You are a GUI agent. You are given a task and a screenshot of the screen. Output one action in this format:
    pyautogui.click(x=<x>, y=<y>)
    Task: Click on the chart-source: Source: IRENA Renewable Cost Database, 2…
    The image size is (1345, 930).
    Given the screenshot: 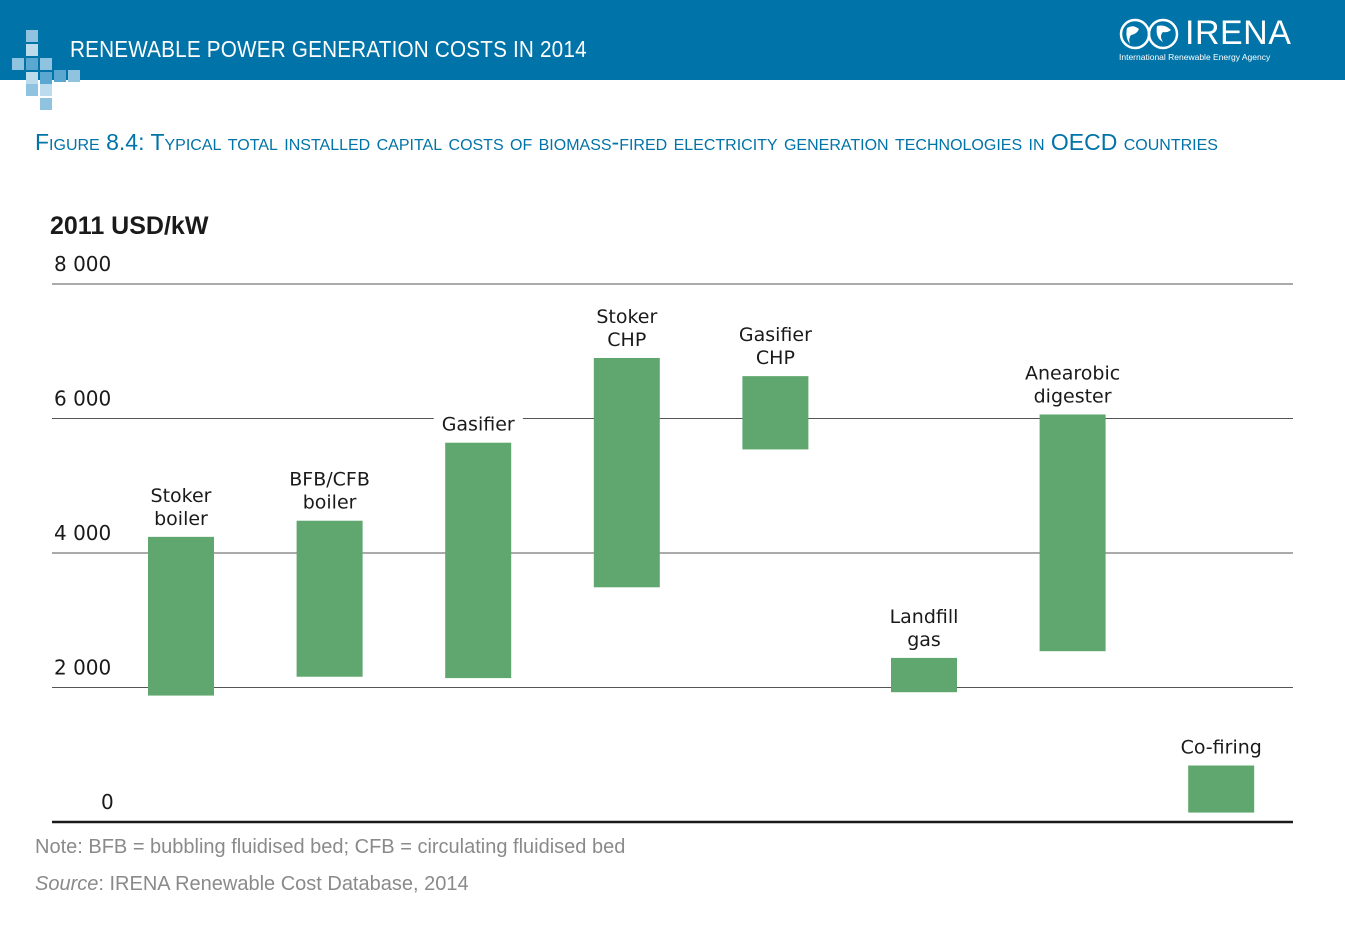 What is the action you would take?
    pyautogui.click(x=252, y=884)
    